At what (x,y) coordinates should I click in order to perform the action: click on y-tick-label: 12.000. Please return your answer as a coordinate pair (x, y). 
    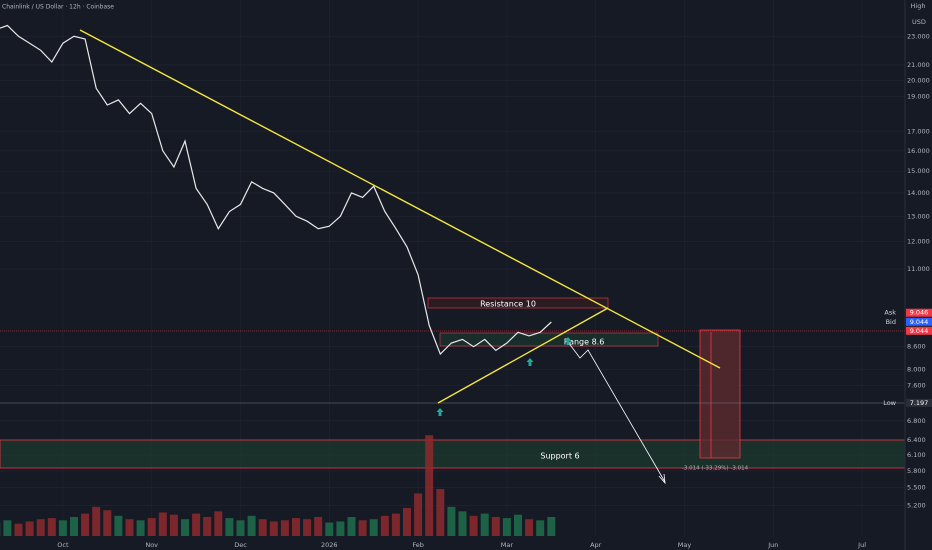
    Looking at the image, I should click on (918, 242).